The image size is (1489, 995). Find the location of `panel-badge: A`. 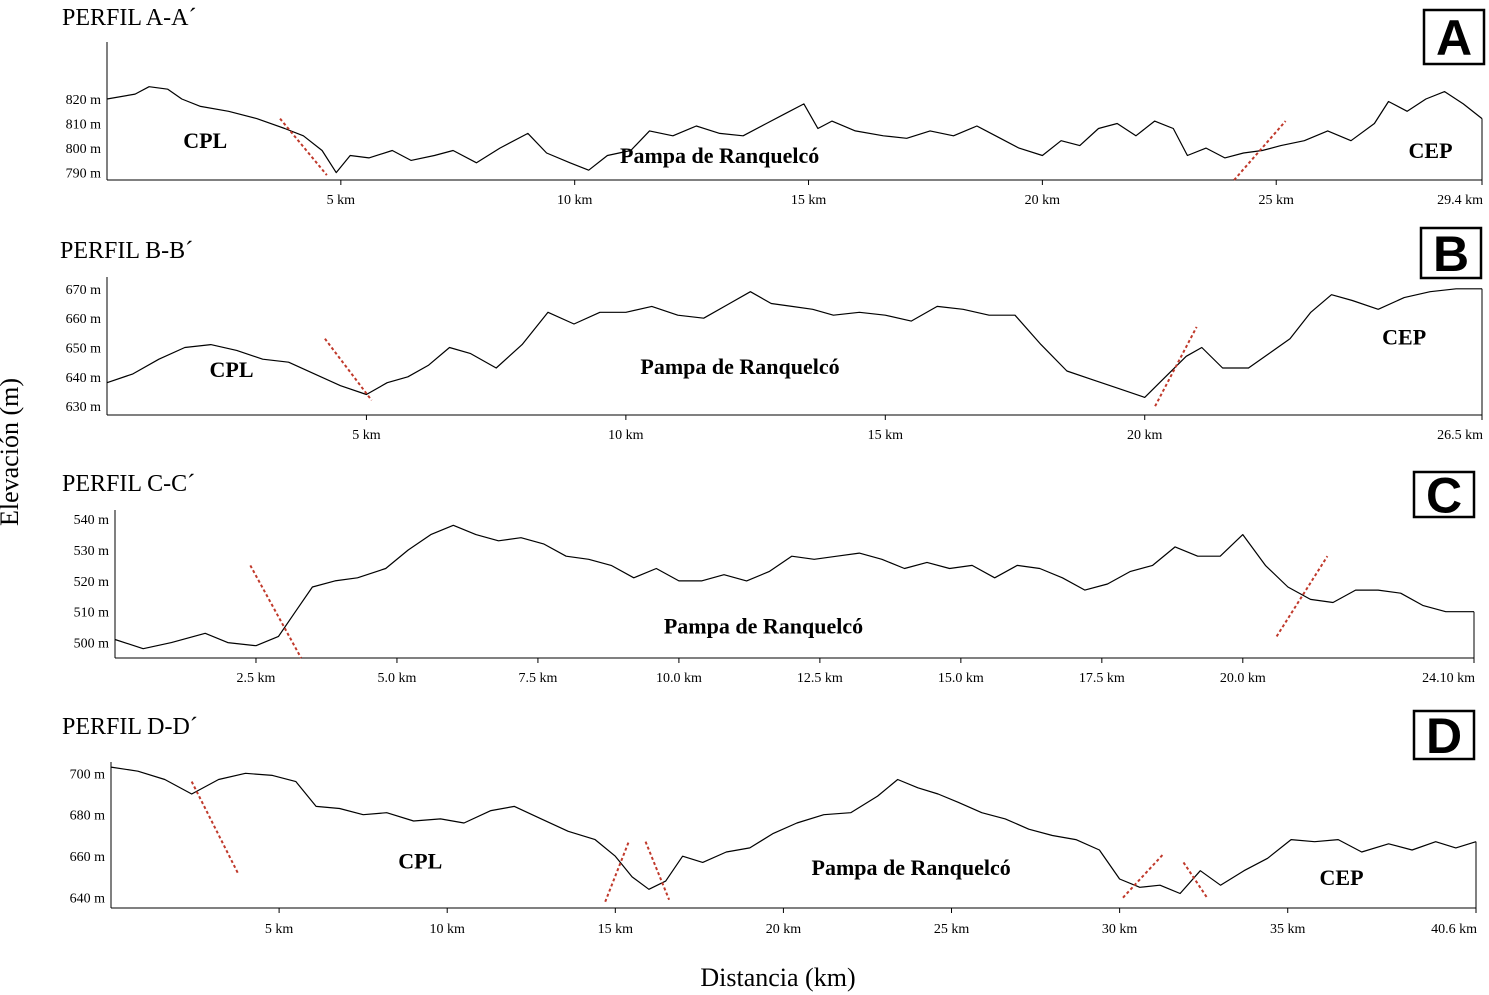

panel-badge: A is located at coordinates (1454, 37).